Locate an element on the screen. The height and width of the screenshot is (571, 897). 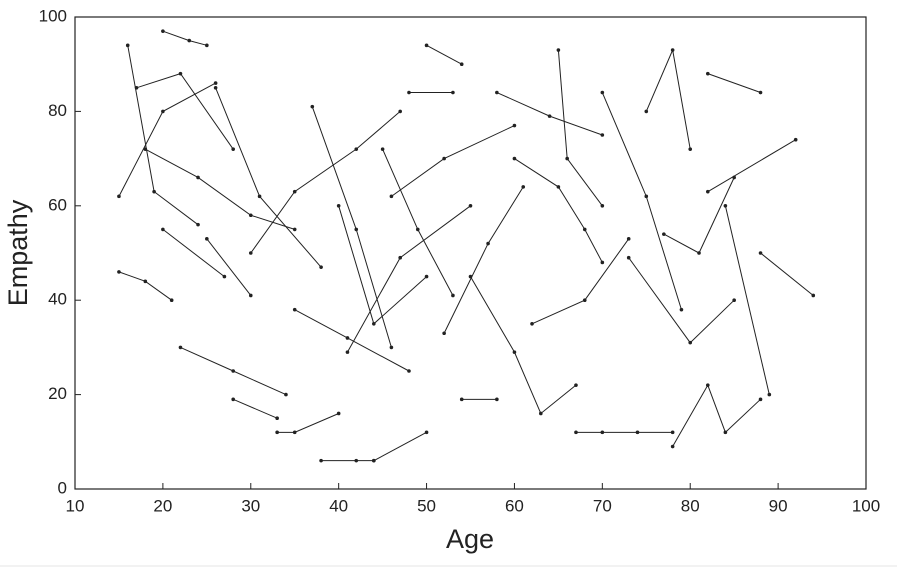
y-tick-label: 40 is located at coordinates (57, 299).